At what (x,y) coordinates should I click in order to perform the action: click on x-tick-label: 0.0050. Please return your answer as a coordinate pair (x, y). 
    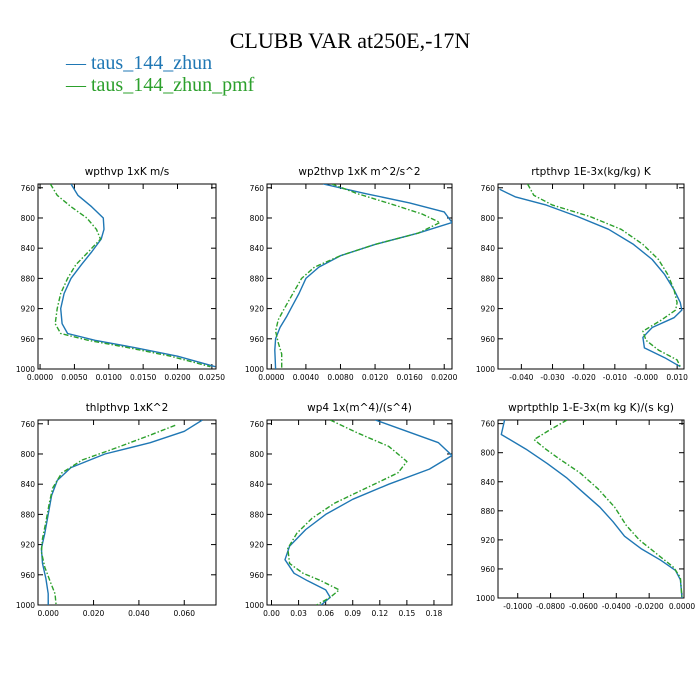
    Looking at the image, I should click on (74, 377).